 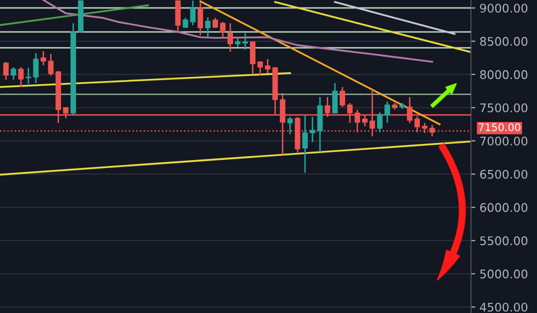 I want to click on y-tick-label: 6500.00, so click(x=504, y=174).